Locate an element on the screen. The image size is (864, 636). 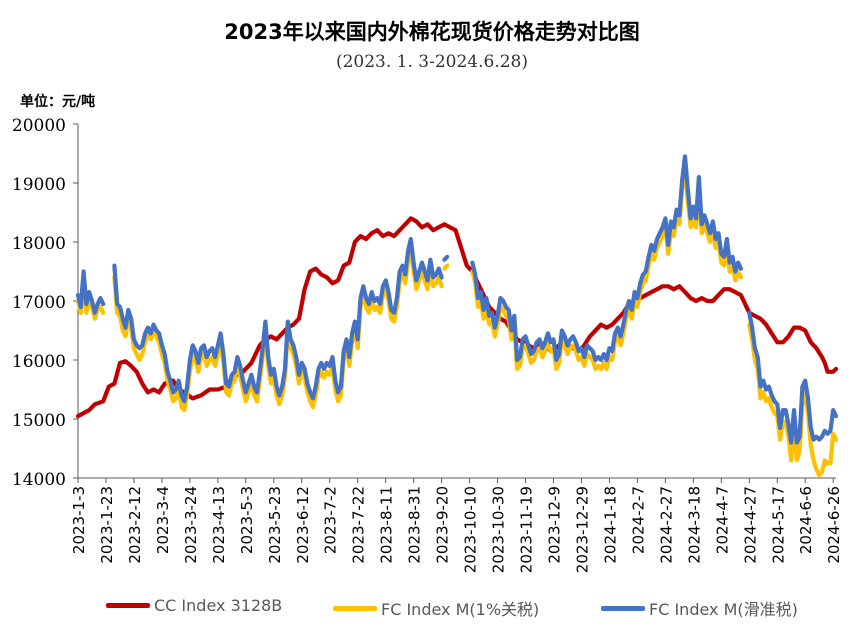
x-tick-label: 2024-6-26 is located at coordinates (834, 525).